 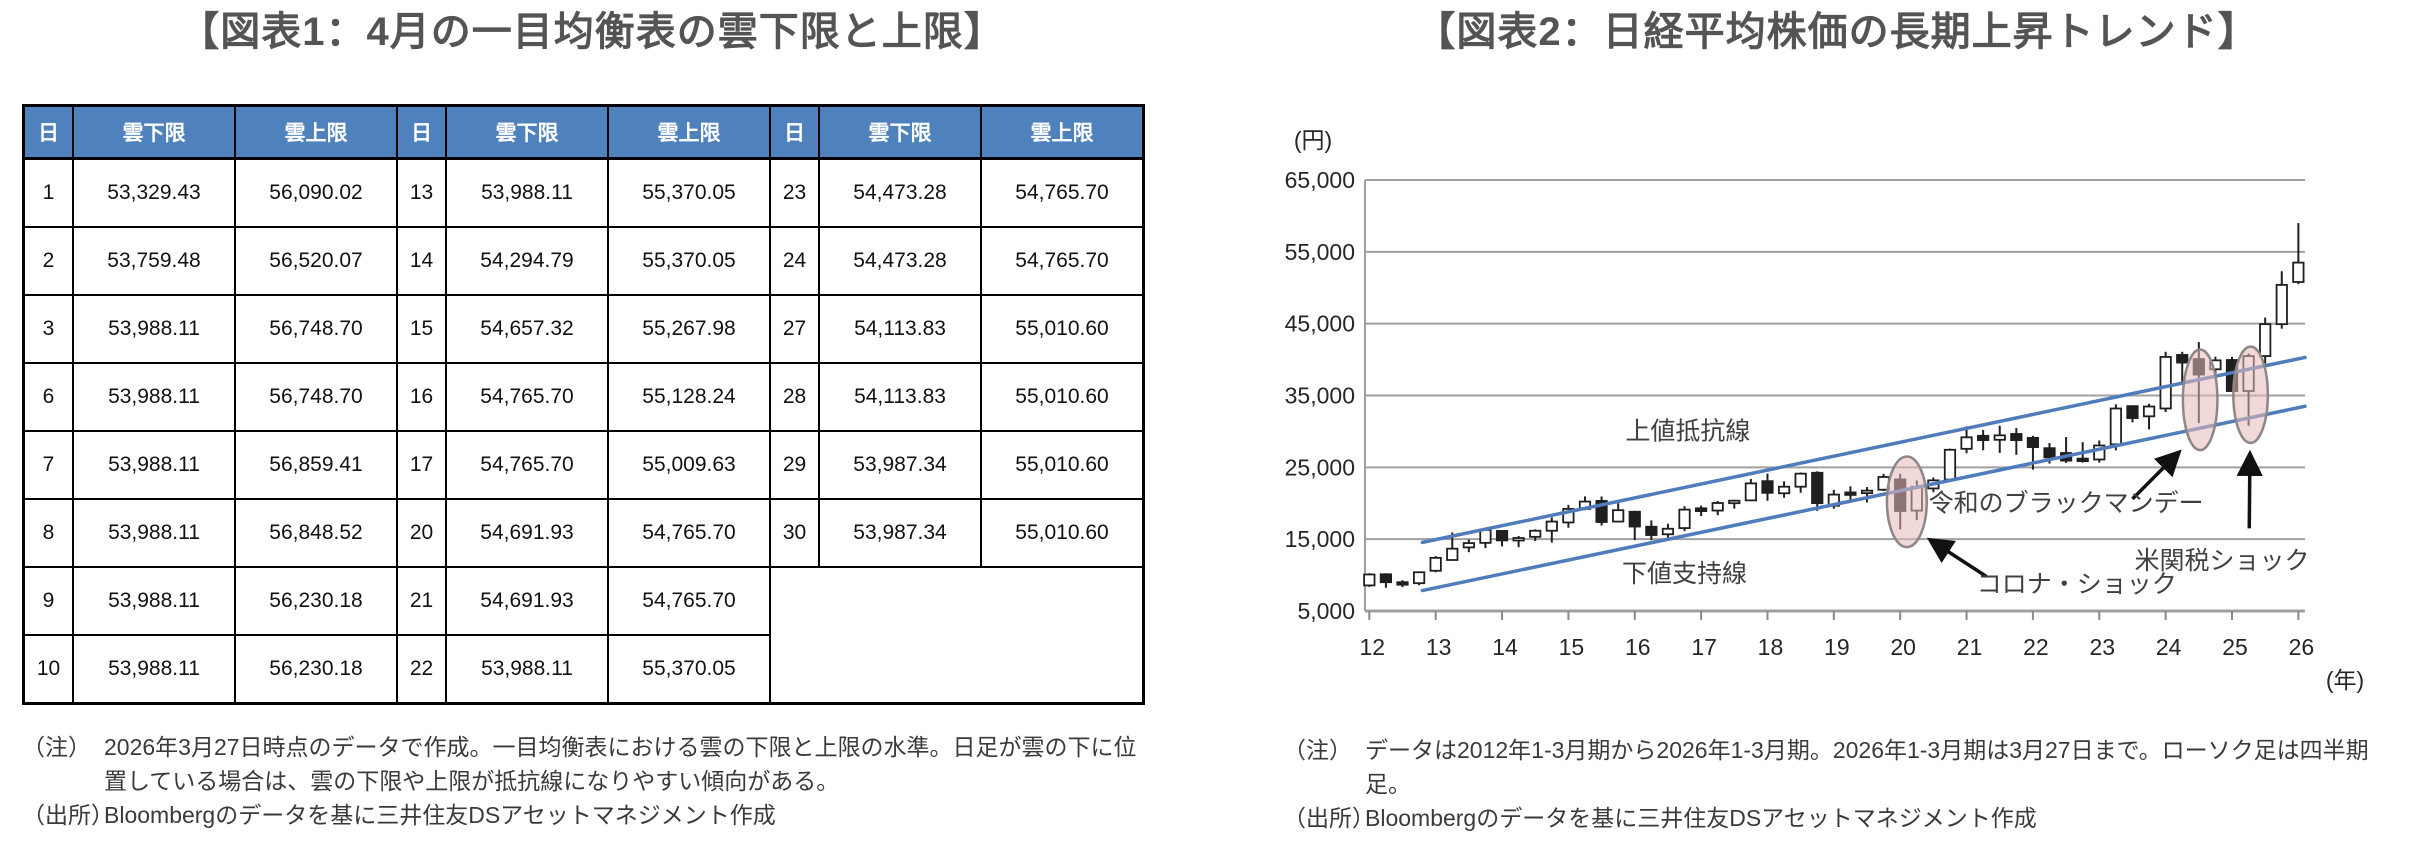 I want to click on day-cell: 21, so click(x=421, y=601).